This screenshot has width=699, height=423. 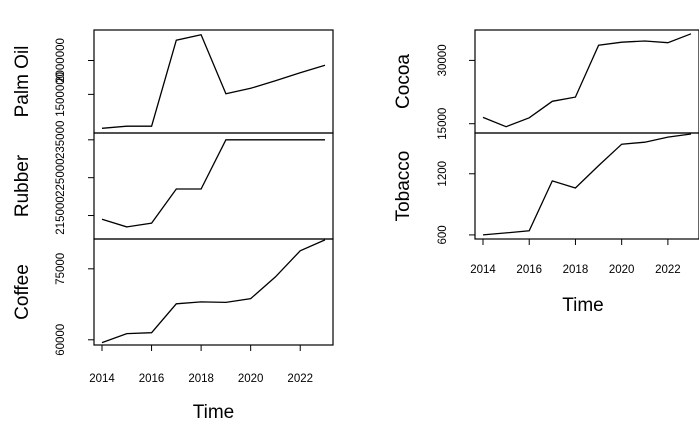 What do you see at coordinates (61, 140) in the screenshot?
I see `ytick-label-rubber: 235000` at bounding box center [61, 140].